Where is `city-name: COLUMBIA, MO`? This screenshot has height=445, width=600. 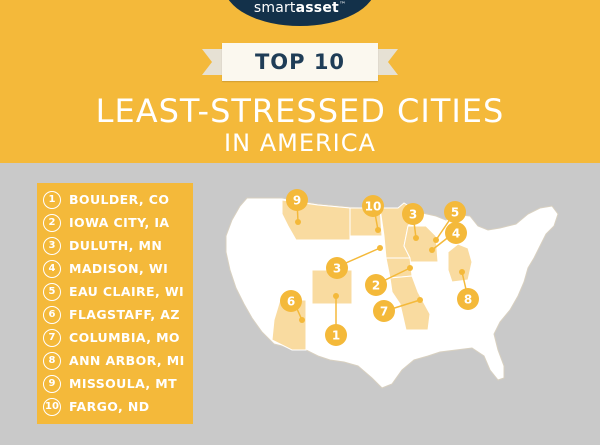 city-name: COLUMBIA, MO is located at coordinates (124, 337).